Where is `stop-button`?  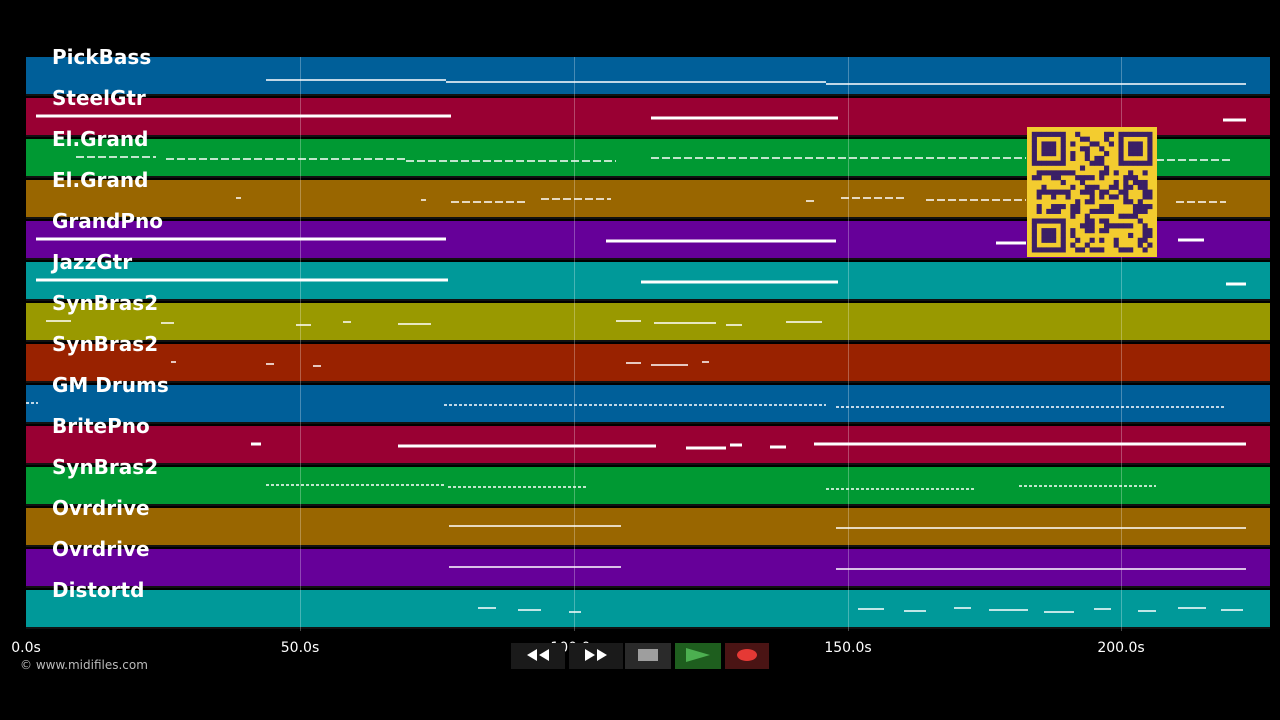 stop-button is located at coordinates (648, 656).